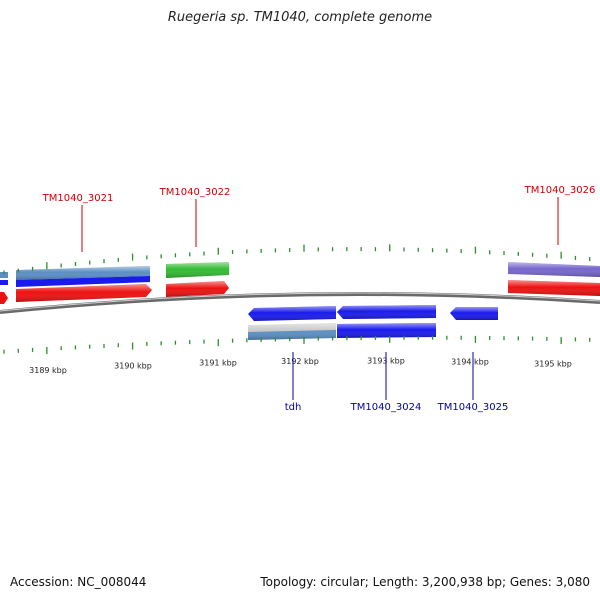  I want to click on tick-marks-top, so click(297, 259).